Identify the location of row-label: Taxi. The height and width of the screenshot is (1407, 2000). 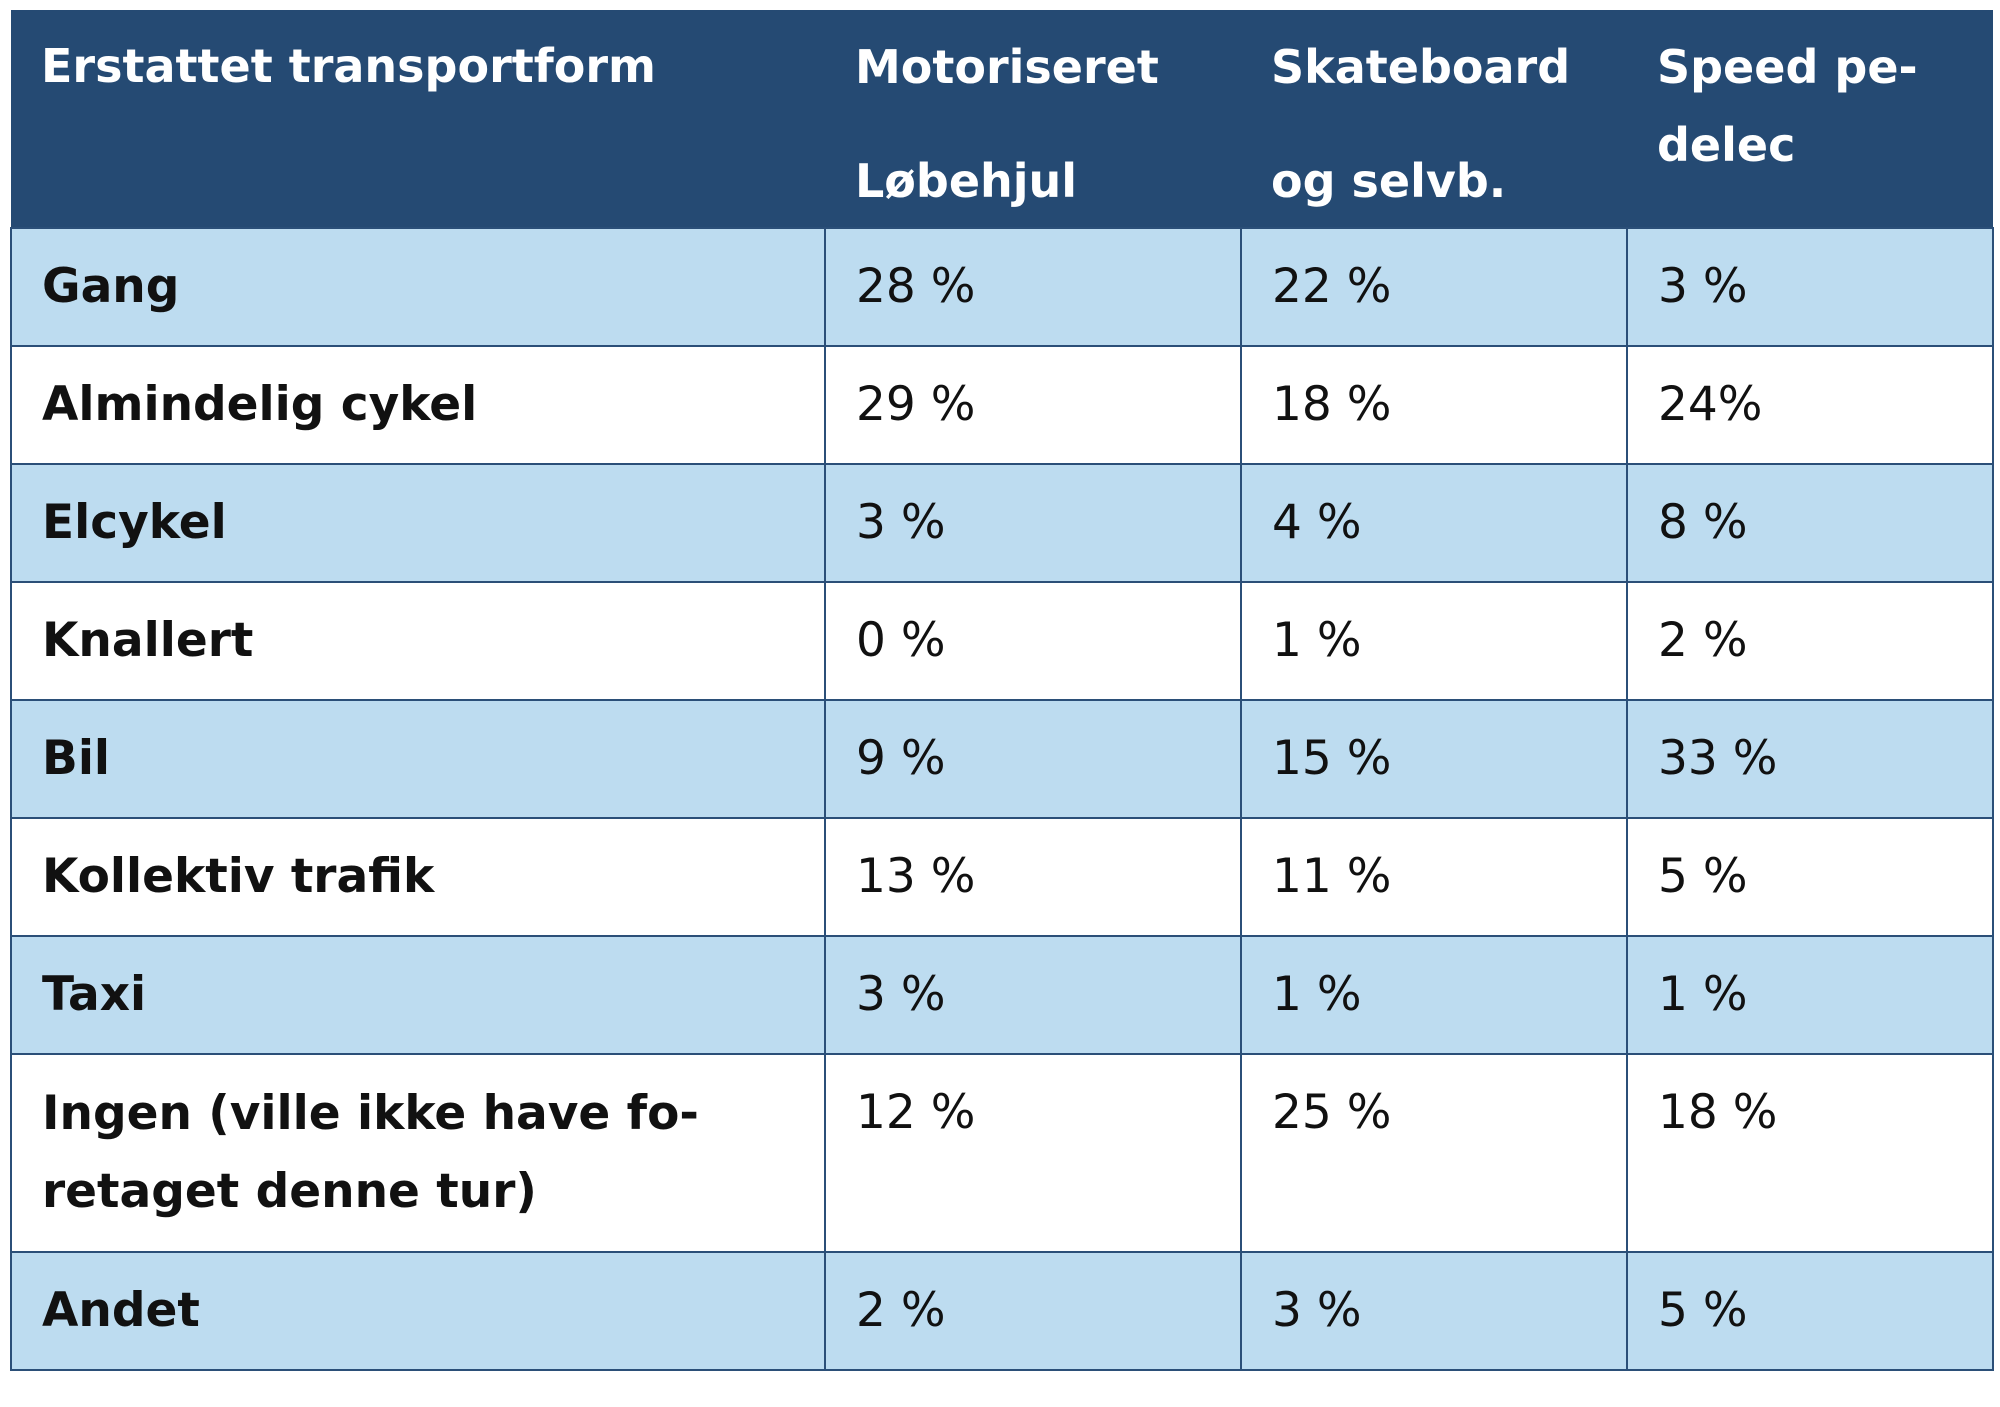
(418, 995).